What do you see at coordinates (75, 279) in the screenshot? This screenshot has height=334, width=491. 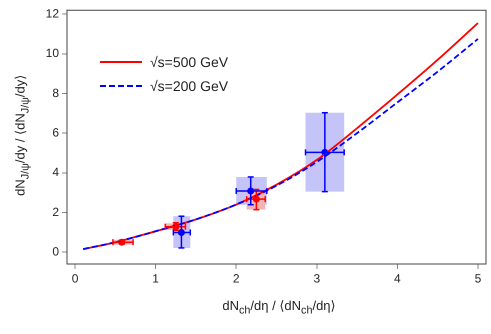 I see `x-tick-label: 0` at bounding box center [75, 279].